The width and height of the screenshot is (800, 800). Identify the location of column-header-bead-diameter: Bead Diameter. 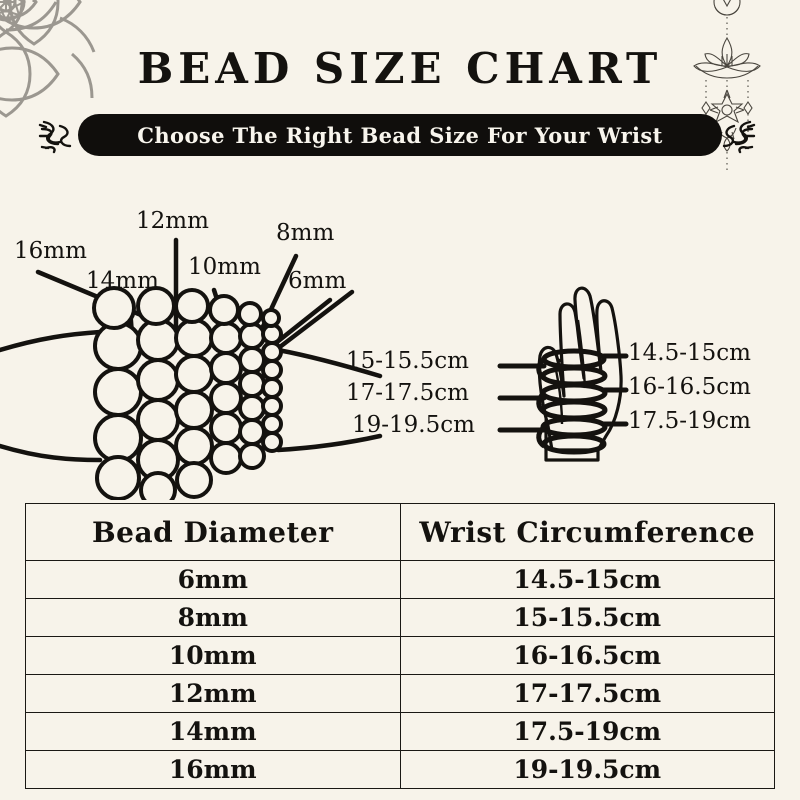
(213, 532).